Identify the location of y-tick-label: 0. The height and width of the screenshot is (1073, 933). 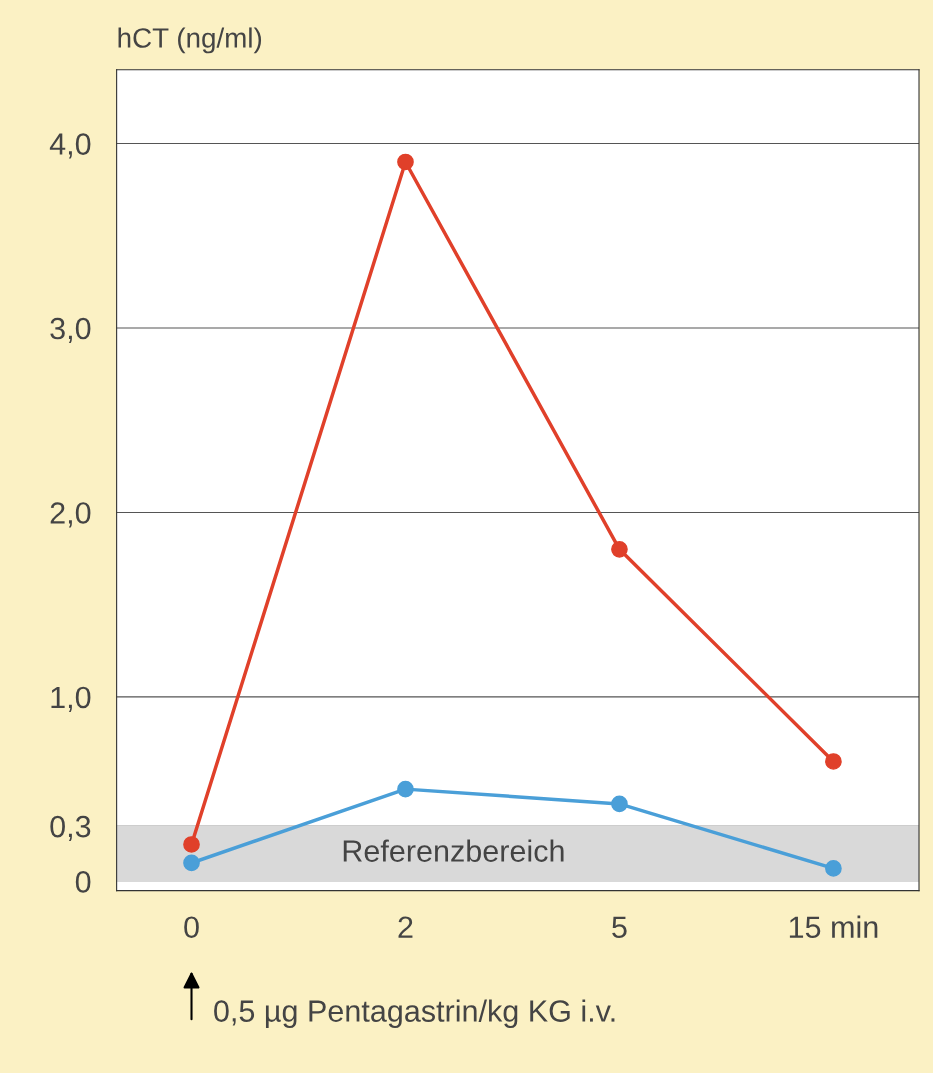
(83, 882).